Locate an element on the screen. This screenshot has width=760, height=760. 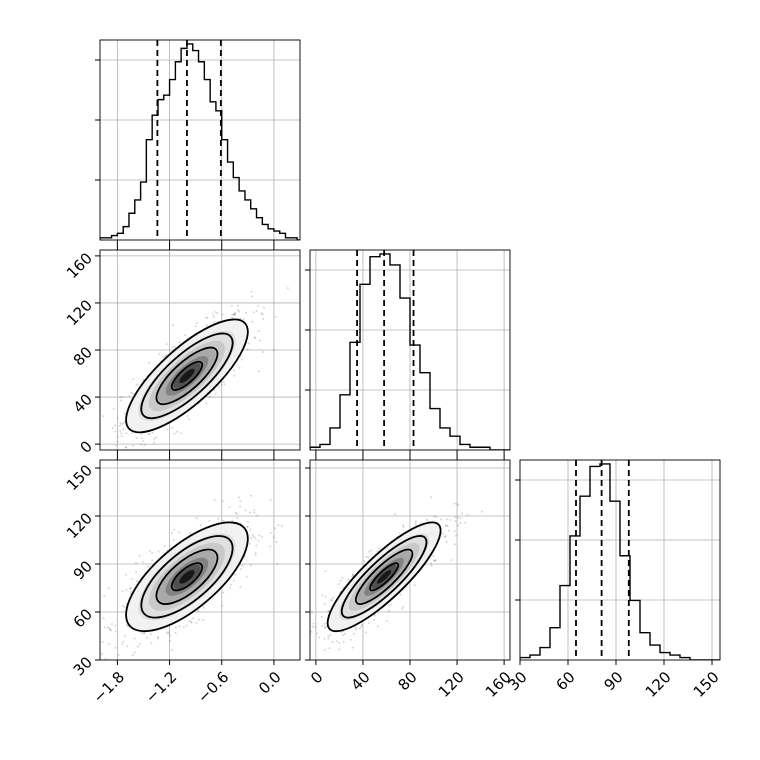
y-tick-label-p2: 60 is located at coordinates (83, 618).